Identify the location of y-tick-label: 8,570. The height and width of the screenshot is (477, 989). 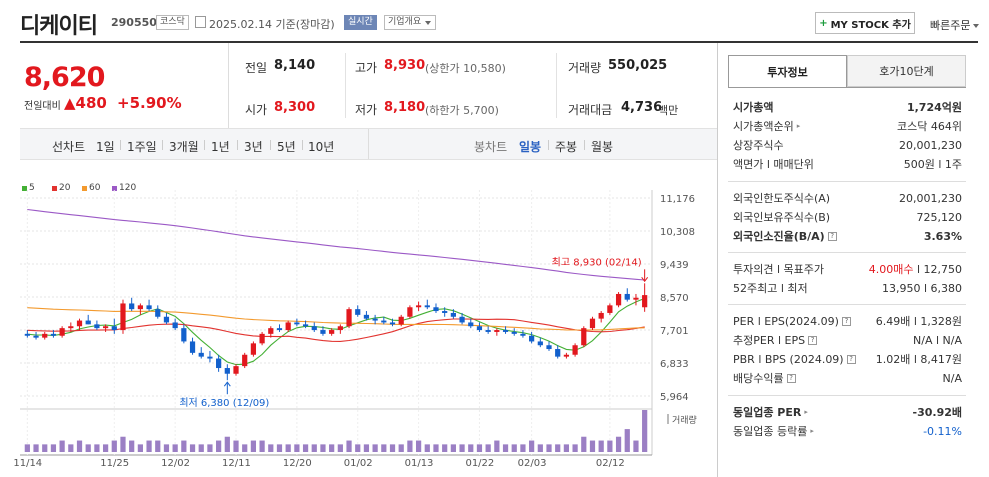
(674, 298).